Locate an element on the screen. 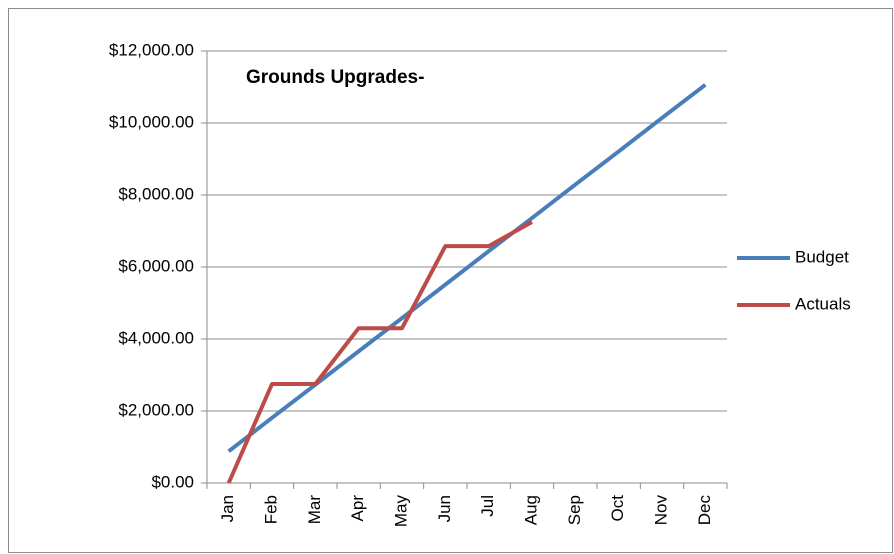  y-tick-label: $10,000.00 is located at coordinates (151, 121).